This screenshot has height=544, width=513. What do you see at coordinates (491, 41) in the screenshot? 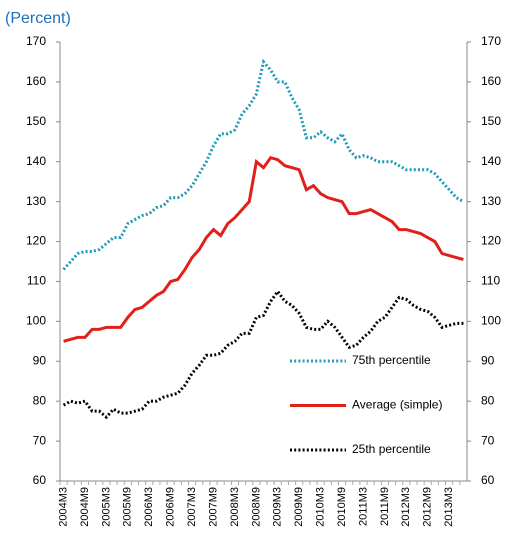
I see `y2-tick-label: 170` at bounding box center [491, 41].